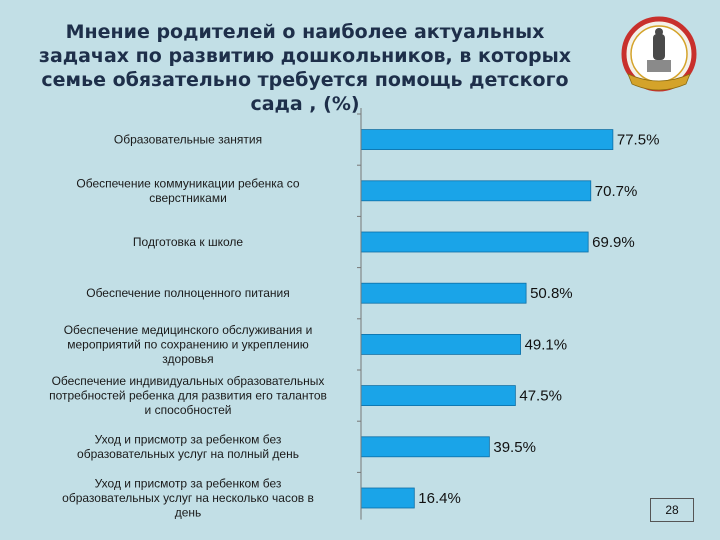  What do you see at coordinates (188, 344) in the screenshot?
I see `category-label: мероприятий по сохранению и укреплению` at bounding box center [188, 344].